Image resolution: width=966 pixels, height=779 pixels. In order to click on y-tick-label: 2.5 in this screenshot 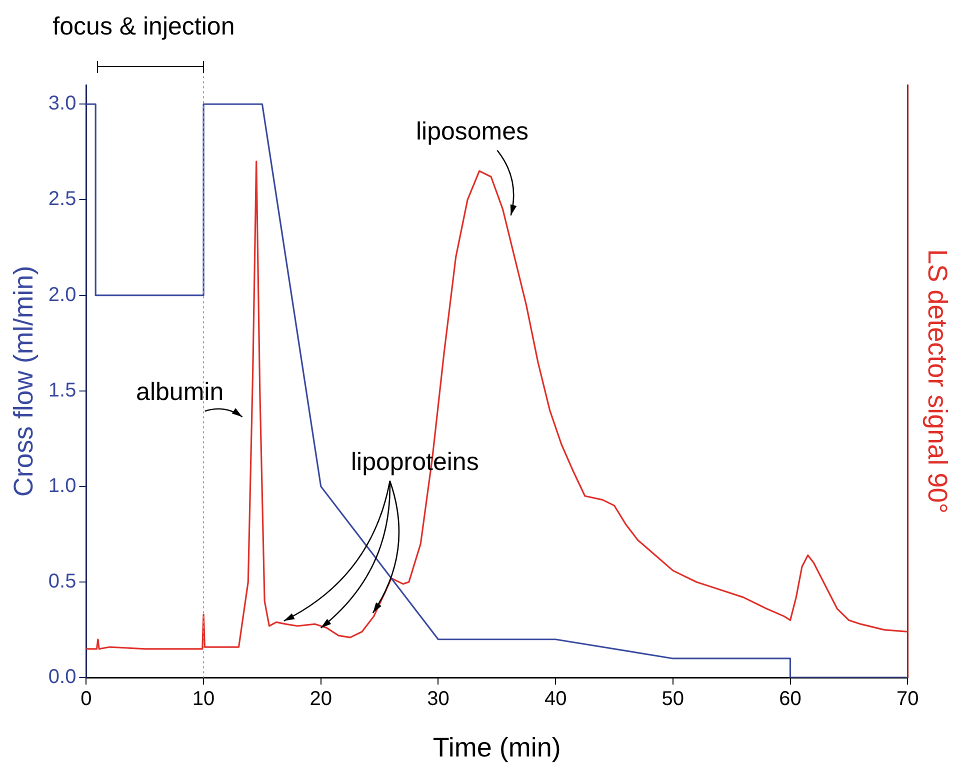, I will do `click(62, 199)`.